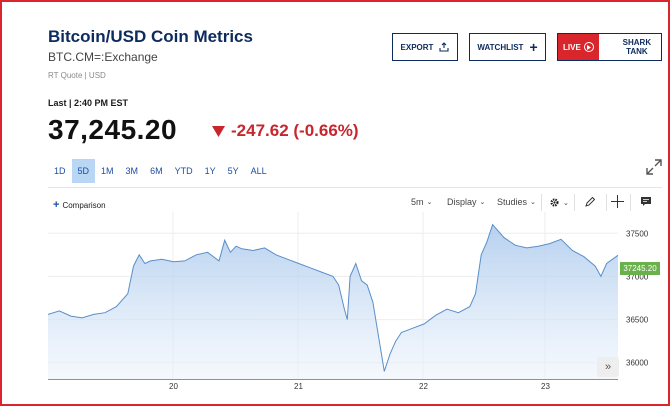  What do you see at coordinates (572, 47) in the screenshot?
I see `live-label: LIVE` at bounding box center [572, 47].